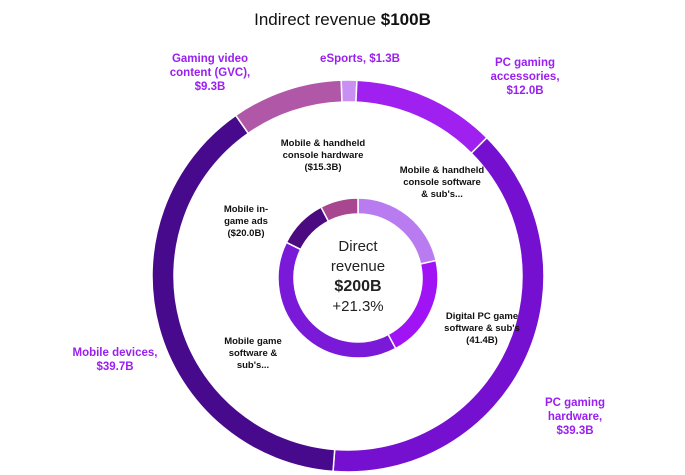 The image size is (685, 475). What do you see at coordinates (358, 246) in the screenshot?
I see `center-line1: Direct` at bounding box center [358, 246].